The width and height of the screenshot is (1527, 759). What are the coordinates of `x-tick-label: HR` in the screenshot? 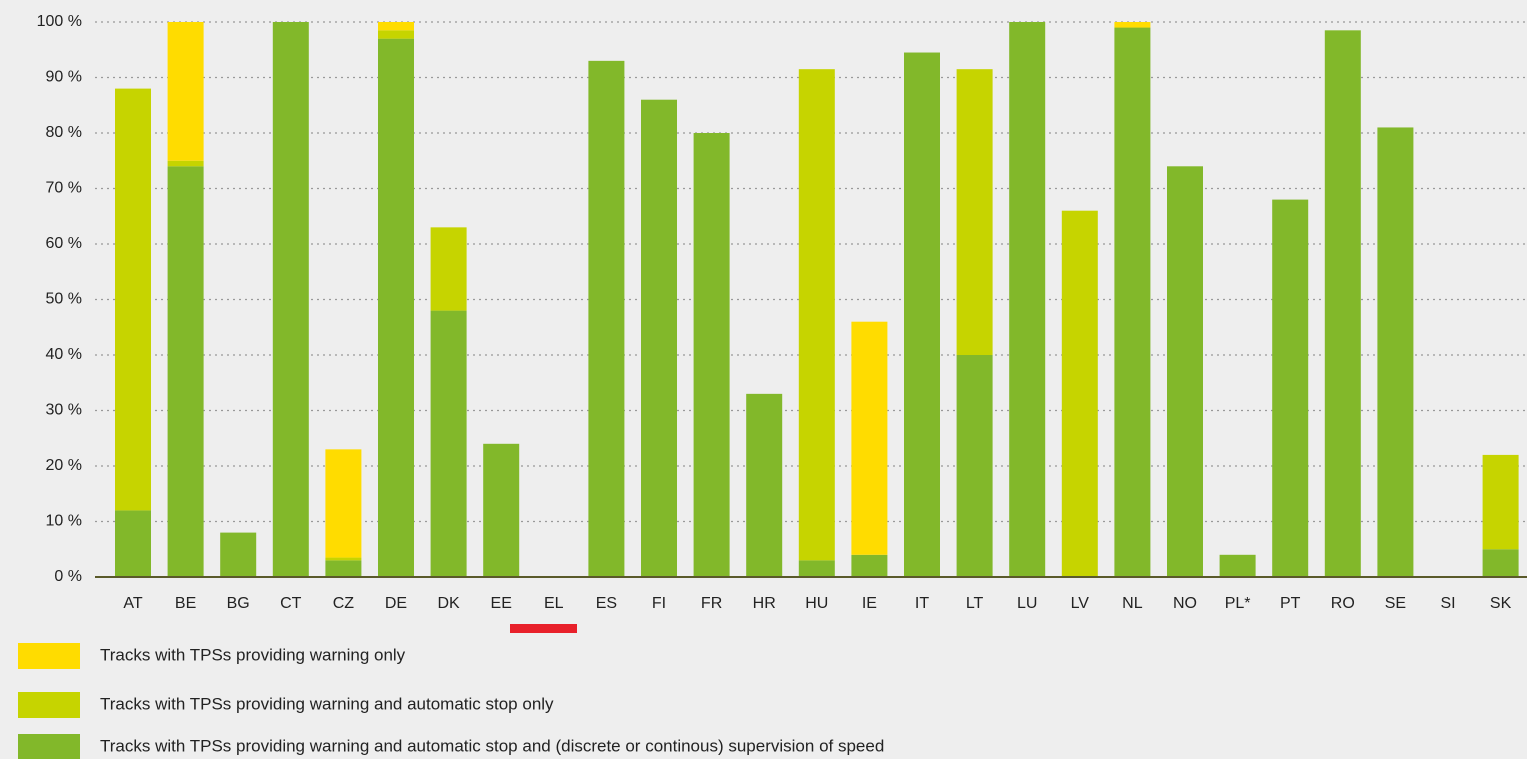 It's located at (764, 603).